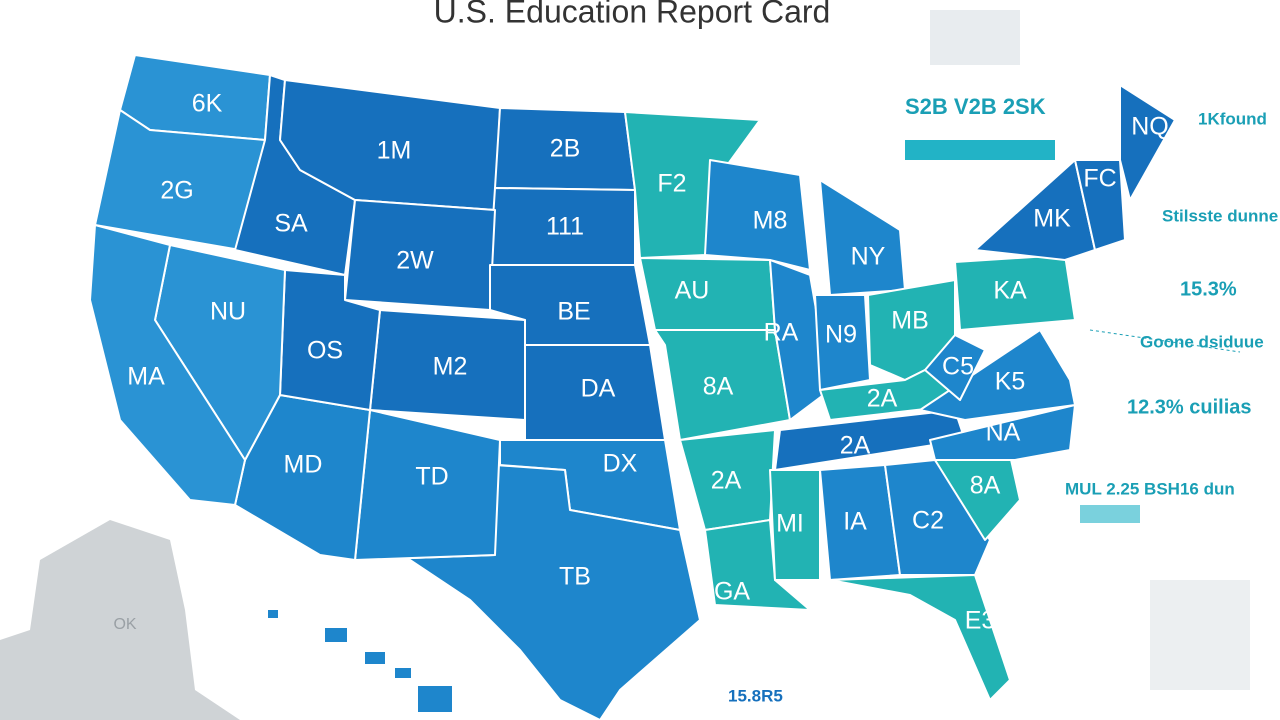 Image resolution: width=1280 pixels, height=720 pixels. Describe the element at coordinates (325, 351) in the screenshot. I see `state-label: OS` at that location.